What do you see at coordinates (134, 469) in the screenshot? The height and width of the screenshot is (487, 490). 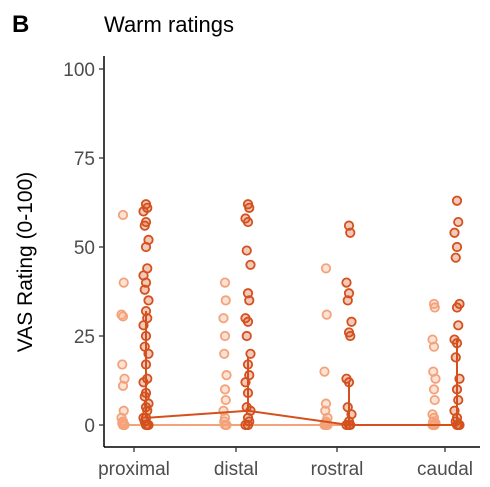 I see `x-tick-label: proximal` at bounding box center [134, 469].